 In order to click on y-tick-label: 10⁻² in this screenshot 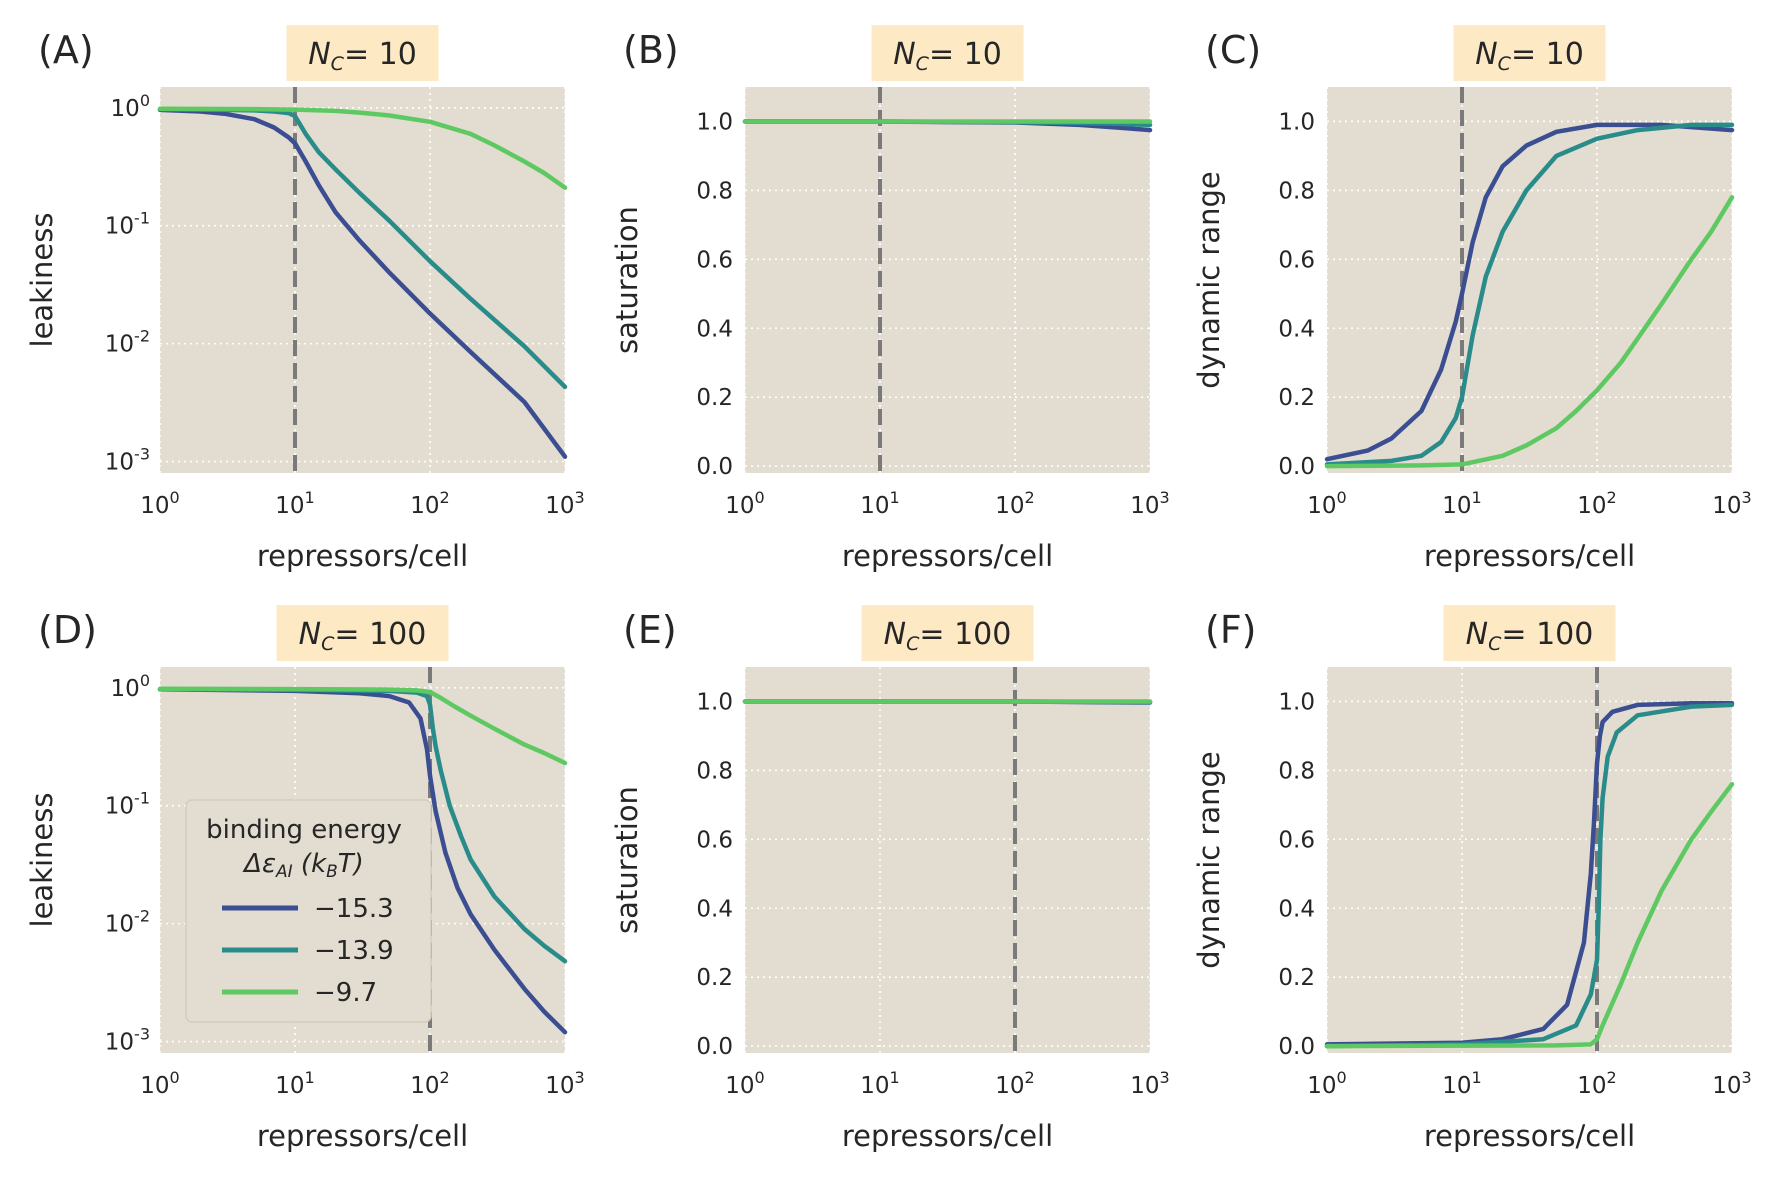, I will do `click(127, 342)`.